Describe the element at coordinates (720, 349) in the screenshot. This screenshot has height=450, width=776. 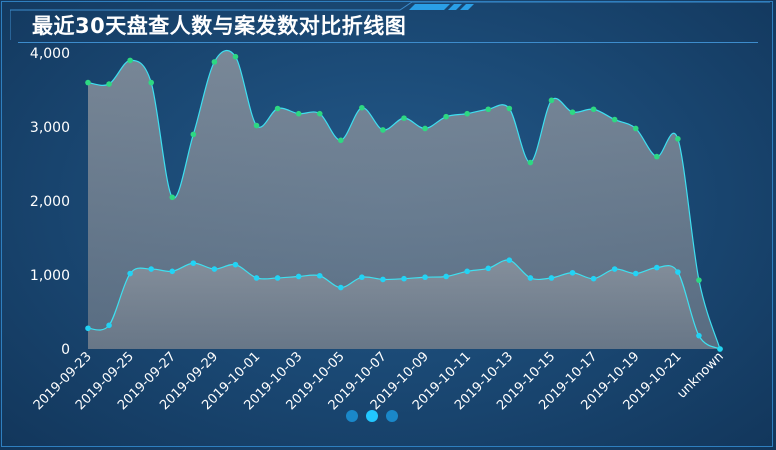
I see `series-2-point-unknown` at that location.